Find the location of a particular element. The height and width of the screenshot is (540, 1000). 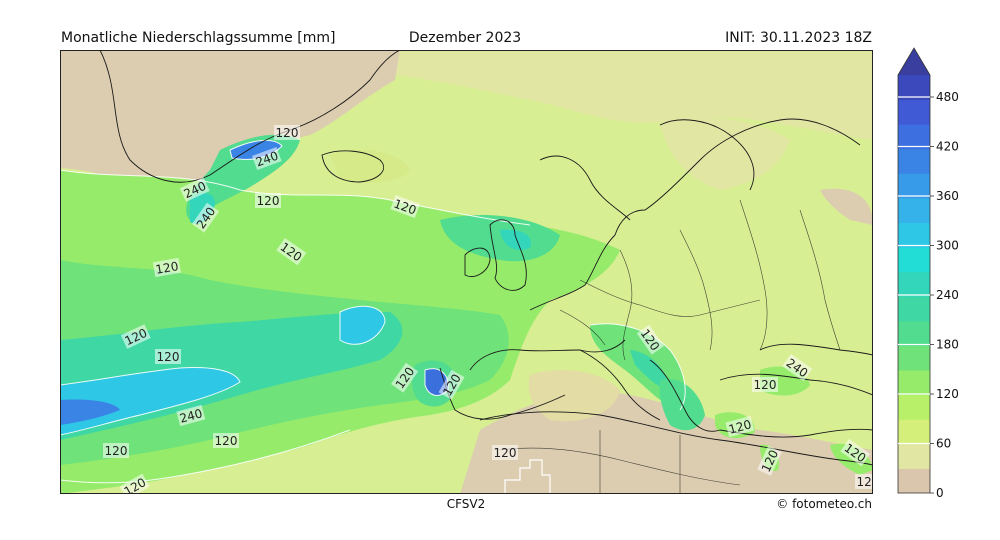

algeria-white-contour is located at coordinates (527, 476).